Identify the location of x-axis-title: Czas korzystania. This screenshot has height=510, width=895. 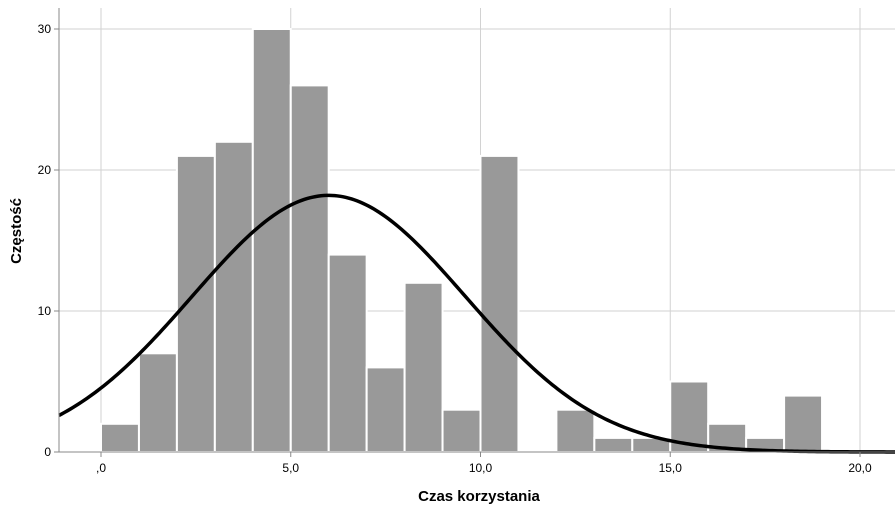
(479, 496).